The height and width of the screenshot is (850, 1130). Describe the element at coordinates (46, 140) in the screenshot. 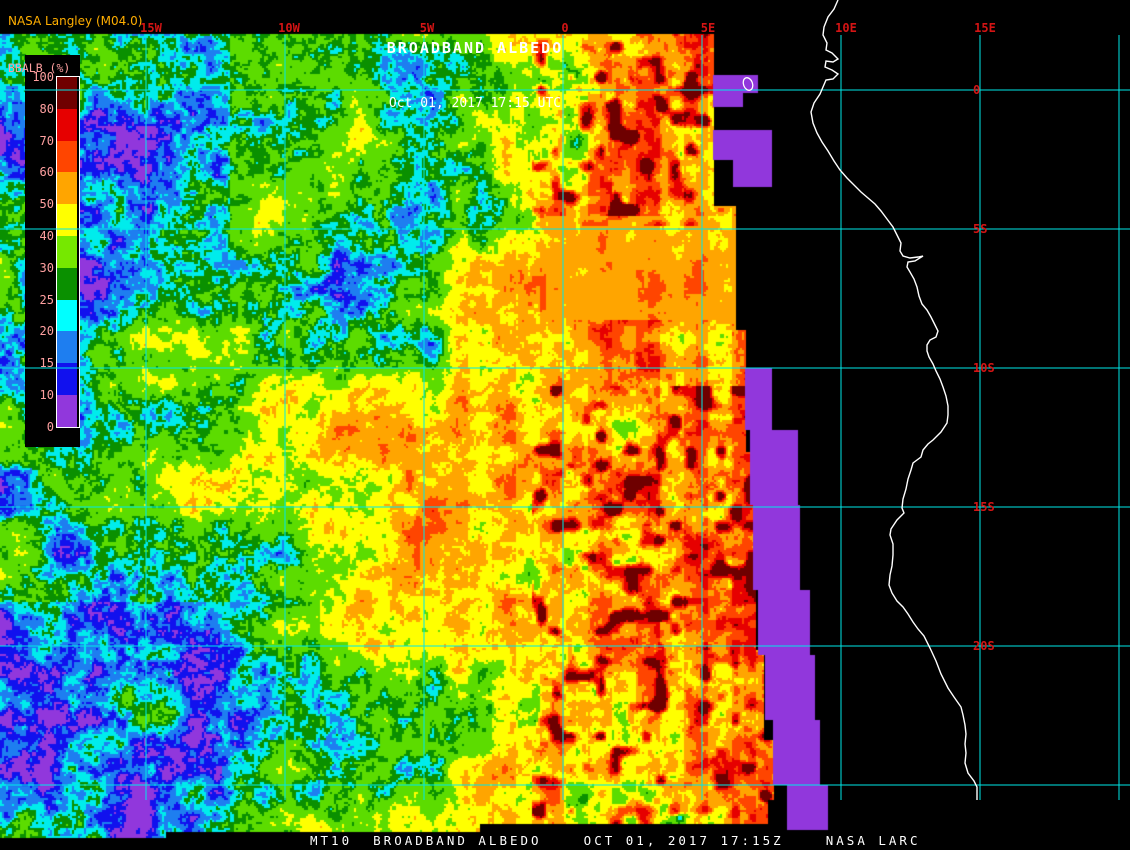

I see `colorbar-tick-label: 70` at that location.